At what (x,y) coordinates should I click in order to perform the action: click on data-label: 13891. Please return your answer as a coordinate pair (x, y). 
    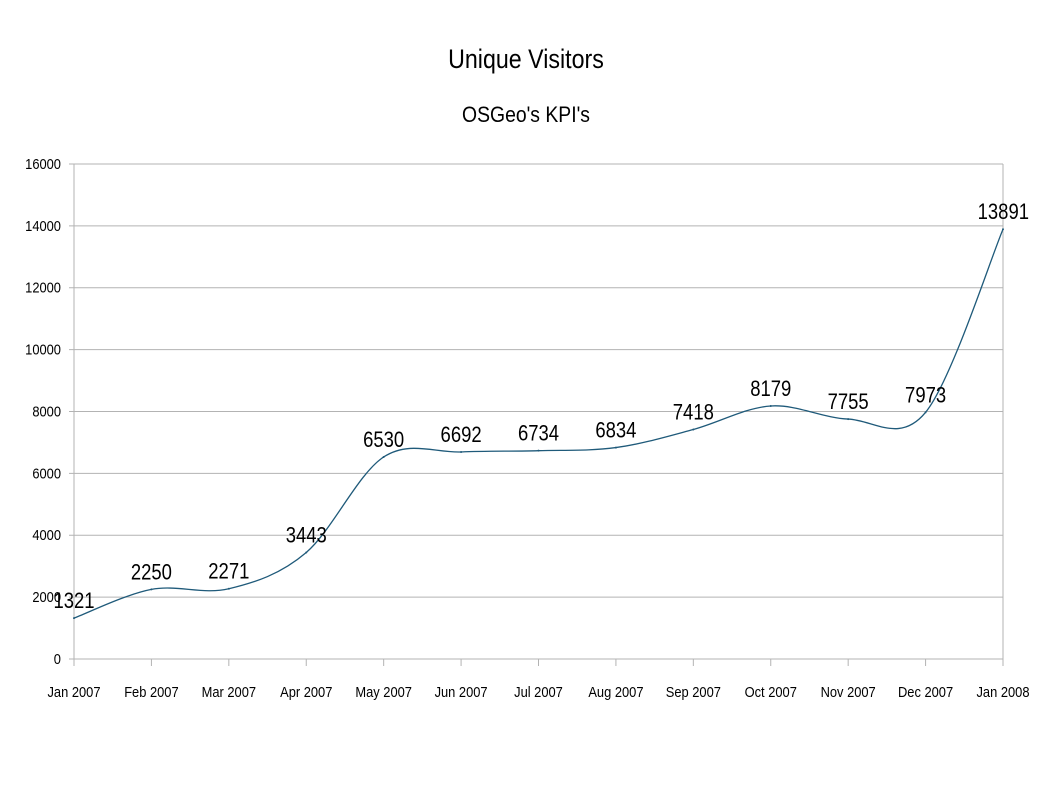
    Looking at the image, I should click on (1003, 213).